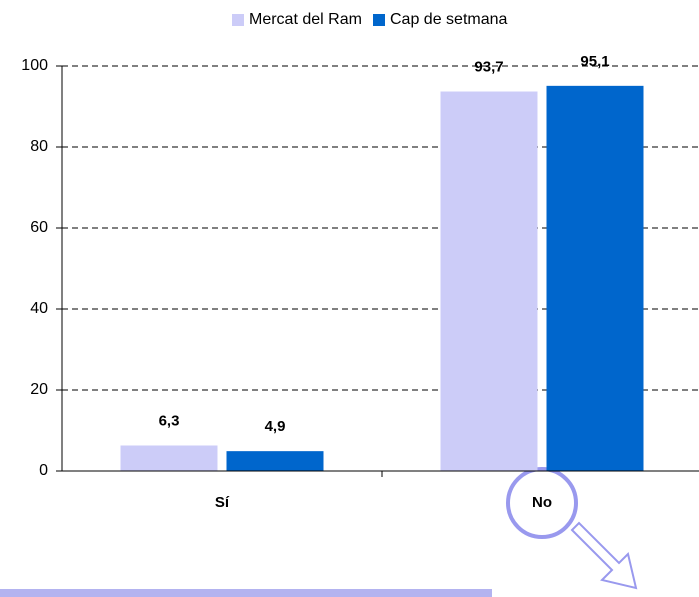 This screenshot has width=699, height=597. Describe the element at coordinates (39, 308) in the screenshot. I see `y-tick-label: 40` at that location.